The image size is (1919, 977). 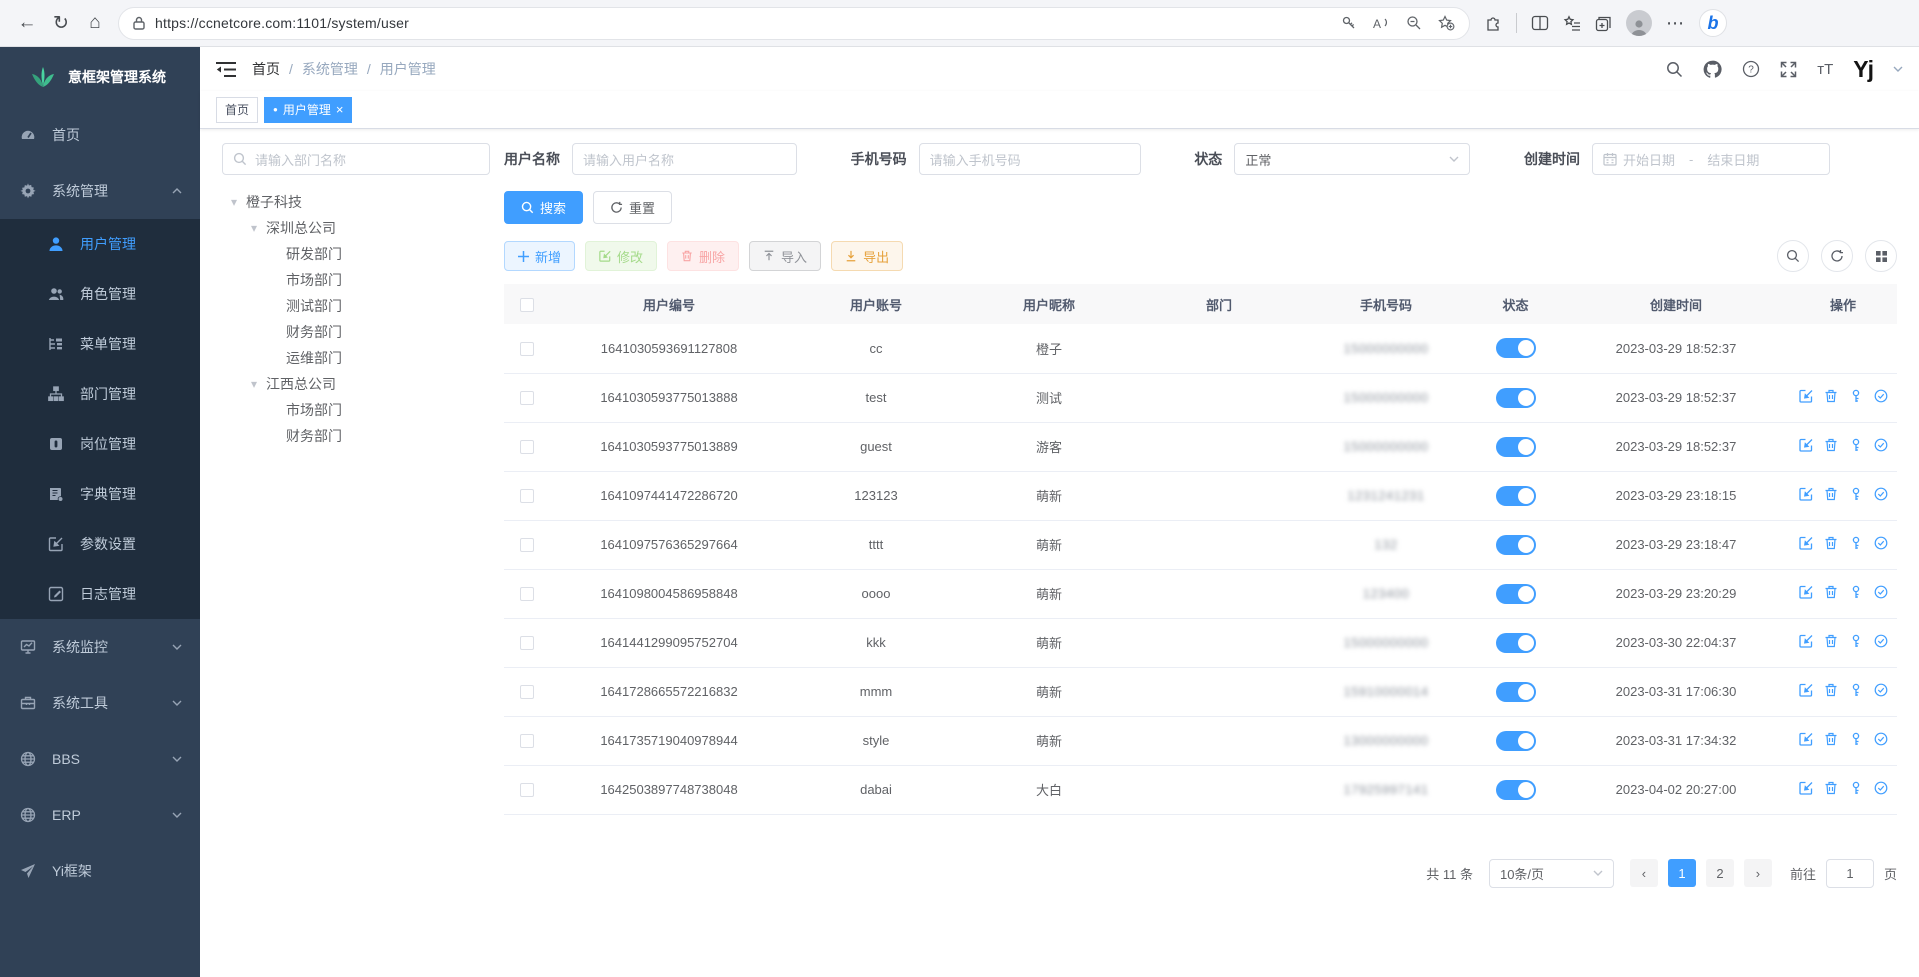 I want to click on page-button-2: 2, so click(x=1719, y=873).